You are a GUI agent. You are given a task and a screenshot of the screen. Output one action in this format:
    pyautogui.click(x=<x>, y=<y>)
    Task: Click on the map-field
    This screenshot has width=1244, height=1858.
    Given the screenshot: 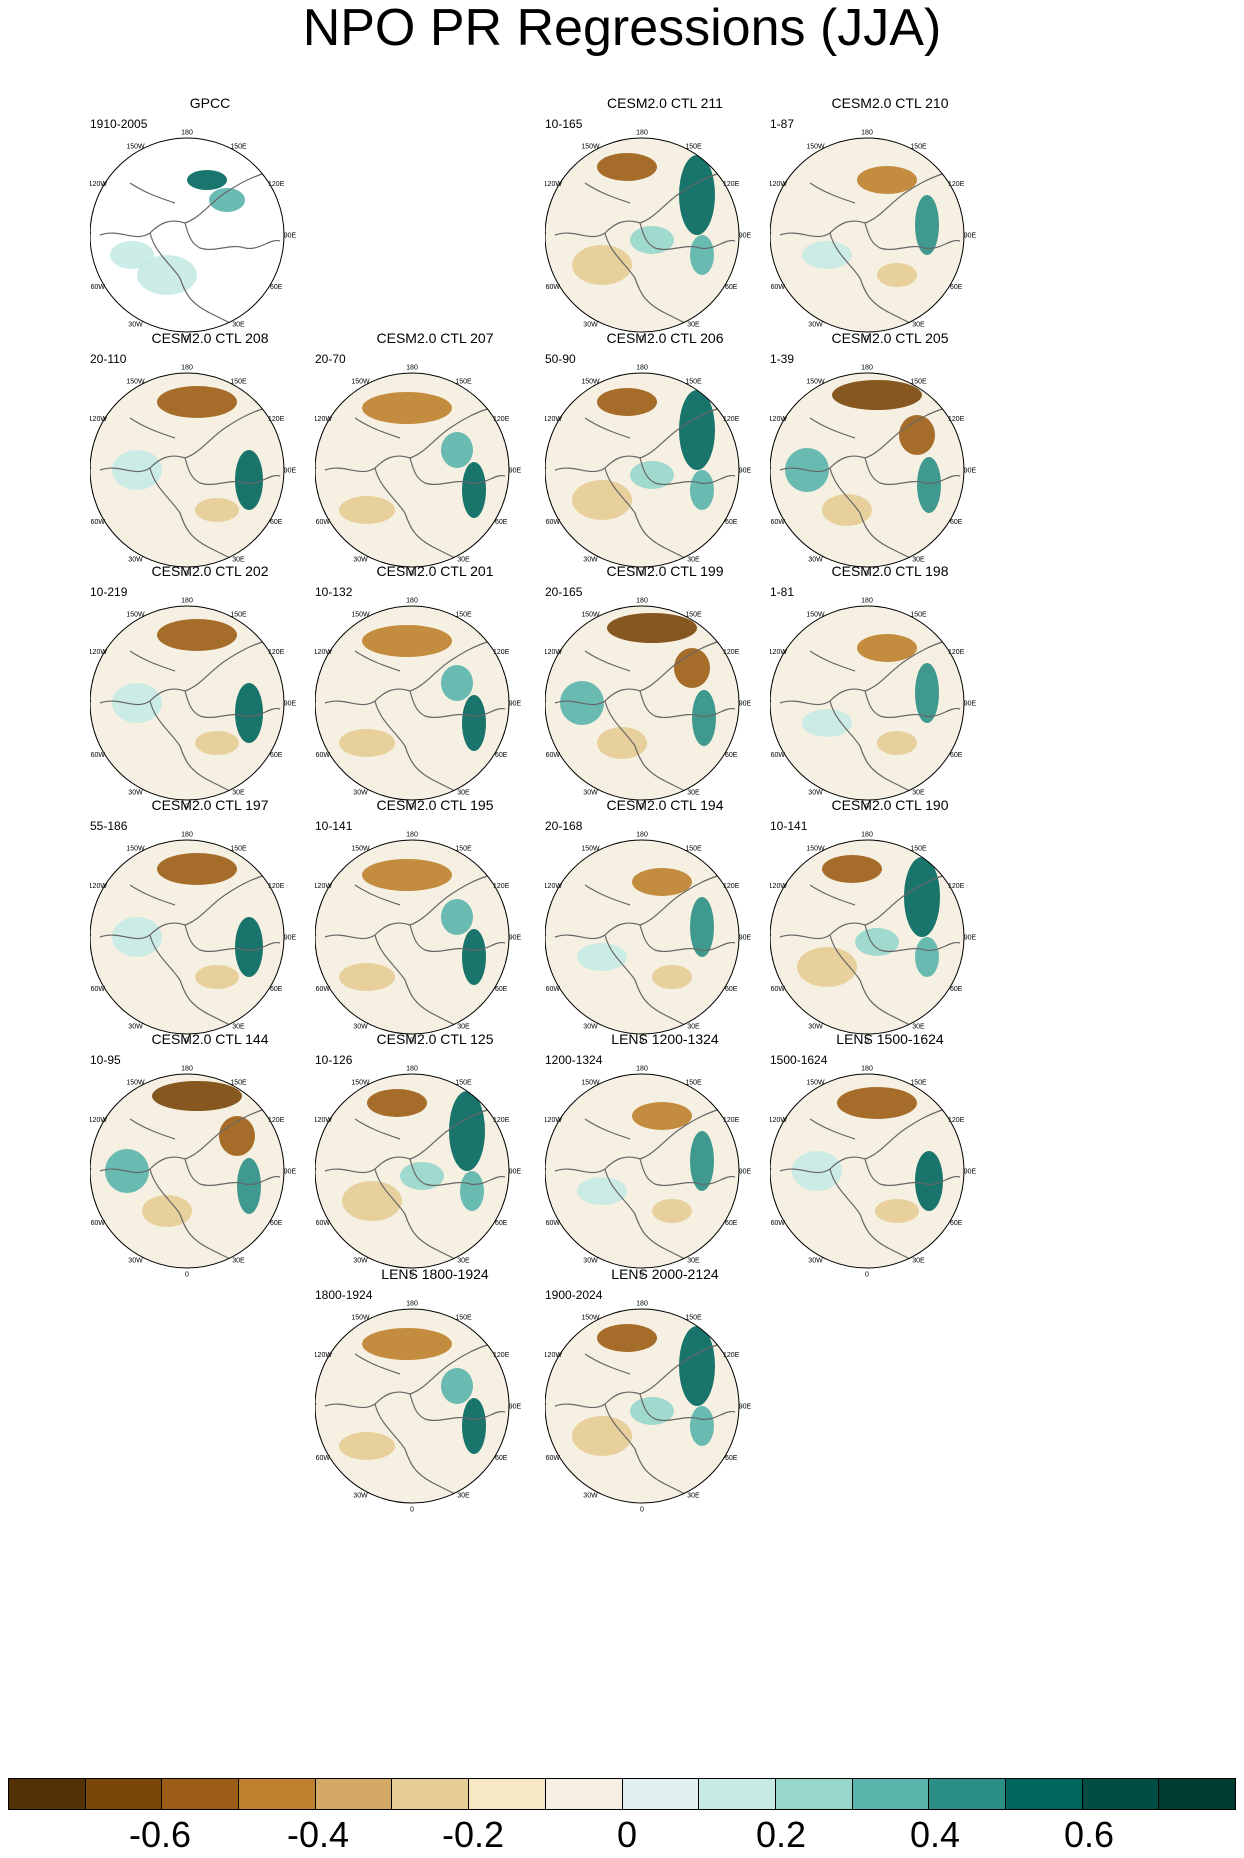 What is the action you would take?
    pyautogui.click(x=187, y=235)
    